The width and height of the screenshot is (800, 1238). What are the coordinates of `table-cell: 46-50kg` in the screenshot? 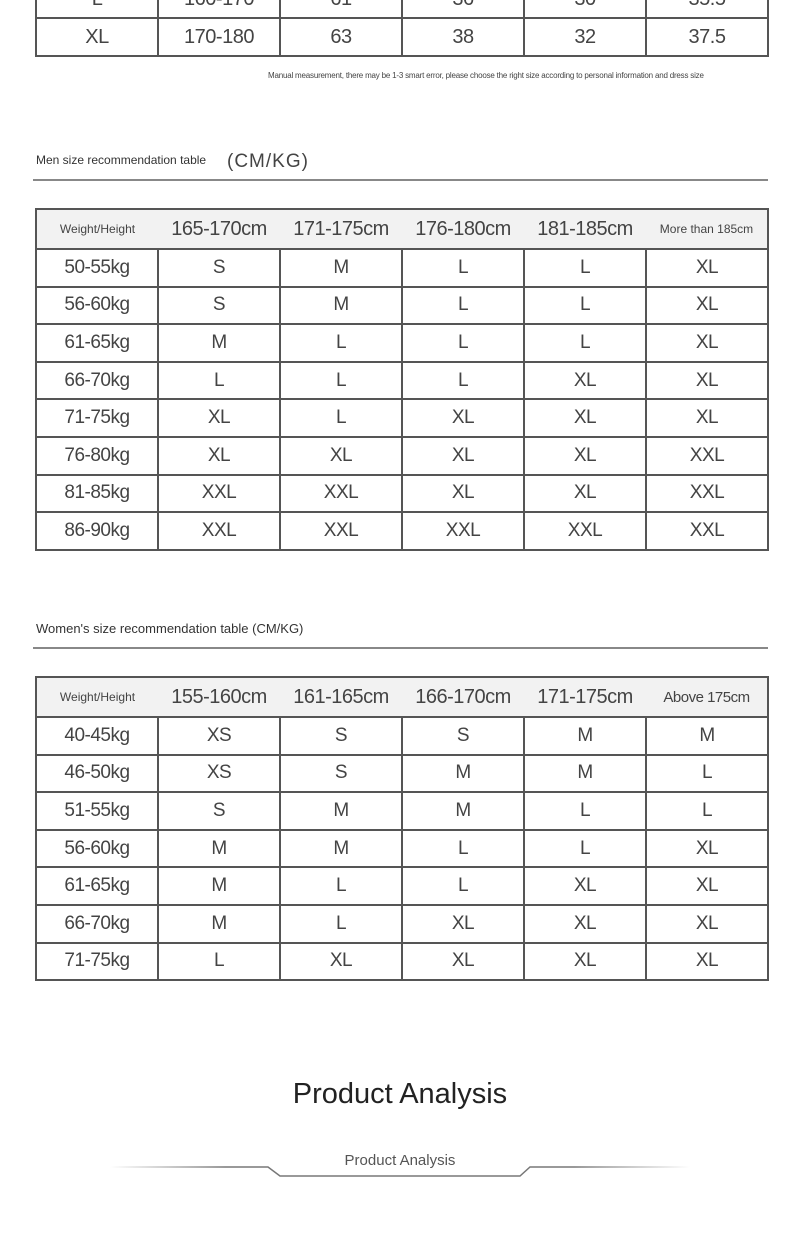 It's located at (97, 773).